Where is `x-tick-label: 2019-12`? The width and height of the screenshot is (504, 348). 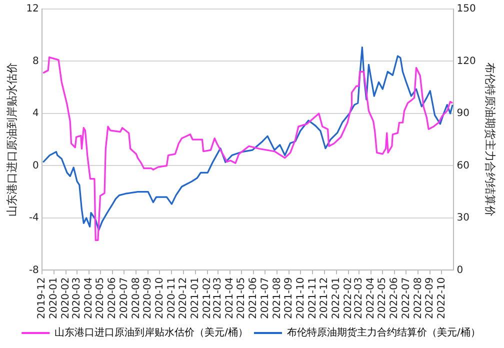 x-tick-label: 2019-12 is located at coordinates (42, 298).